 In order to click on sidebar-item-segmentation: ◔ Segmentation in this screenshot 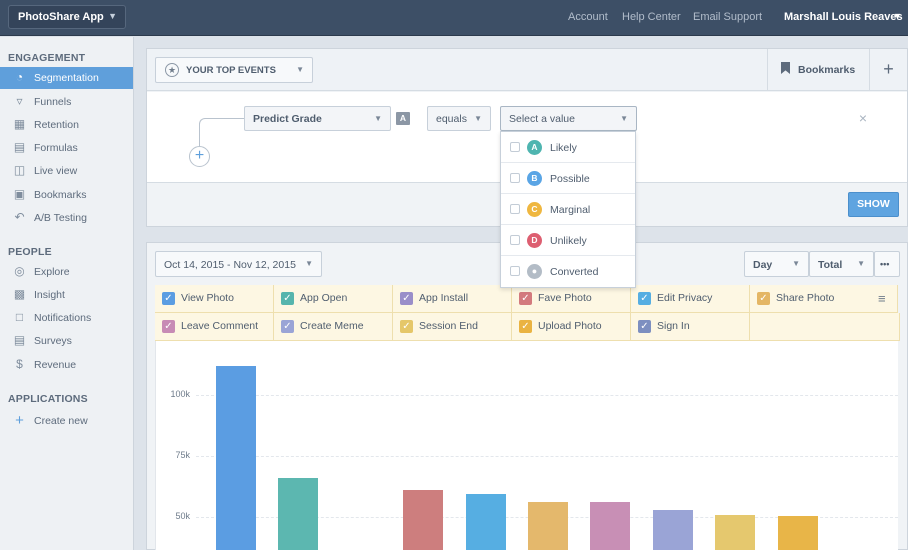, I will do `click(66, 78)`.